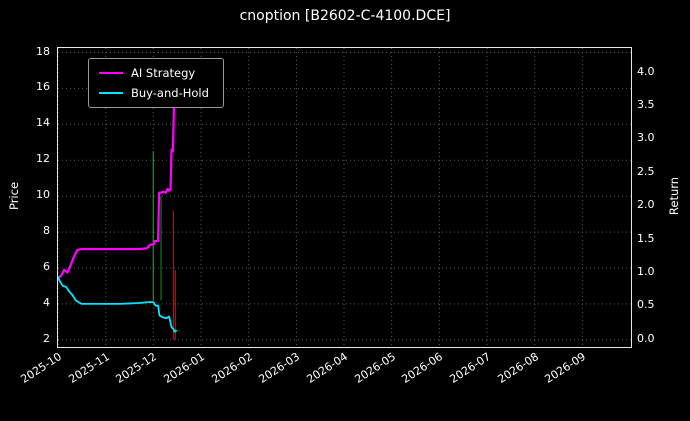 The width and height of the screenshot is (690, 421). Describe the element at coordinates (43, 159) in the screenshot. I see `price-tick-label: 12` at that location.